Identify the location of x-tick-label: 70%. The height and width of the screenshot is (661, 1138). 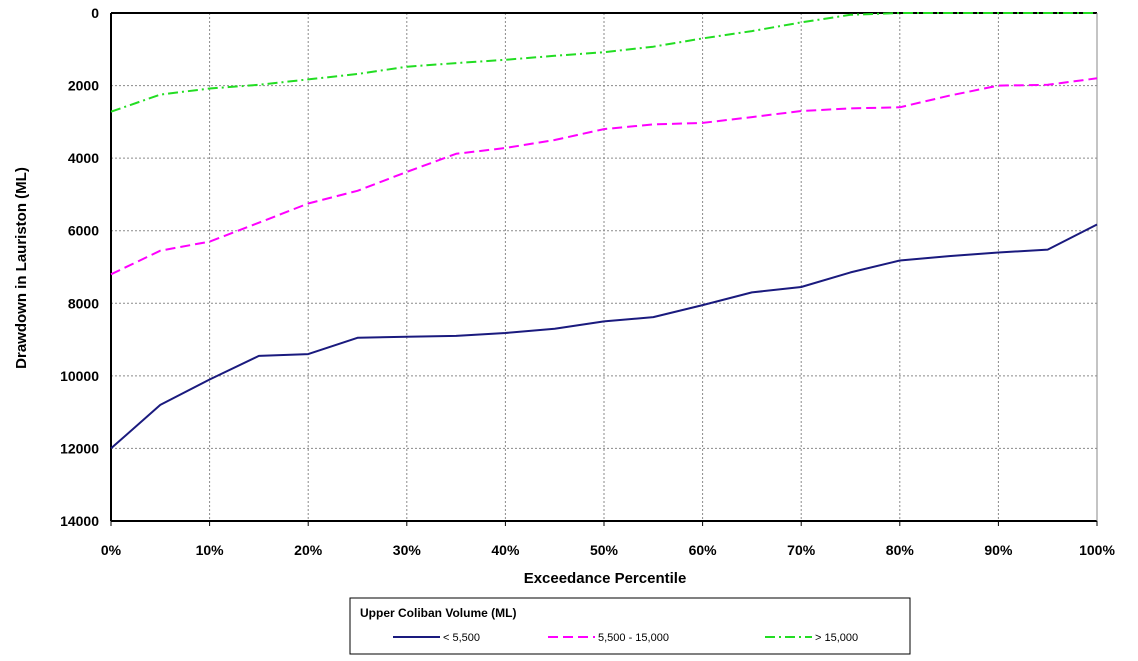
(801, 550).